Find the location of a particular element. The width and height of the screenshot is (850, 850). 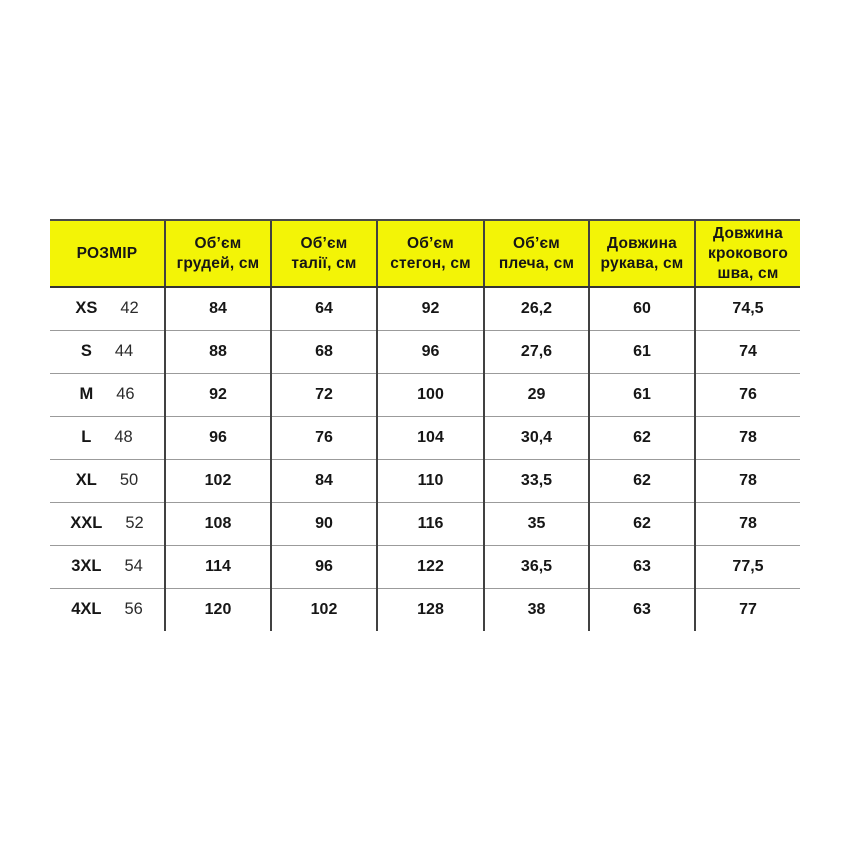

shoulder-value: 33,5 is located at coordinates (536, 481).